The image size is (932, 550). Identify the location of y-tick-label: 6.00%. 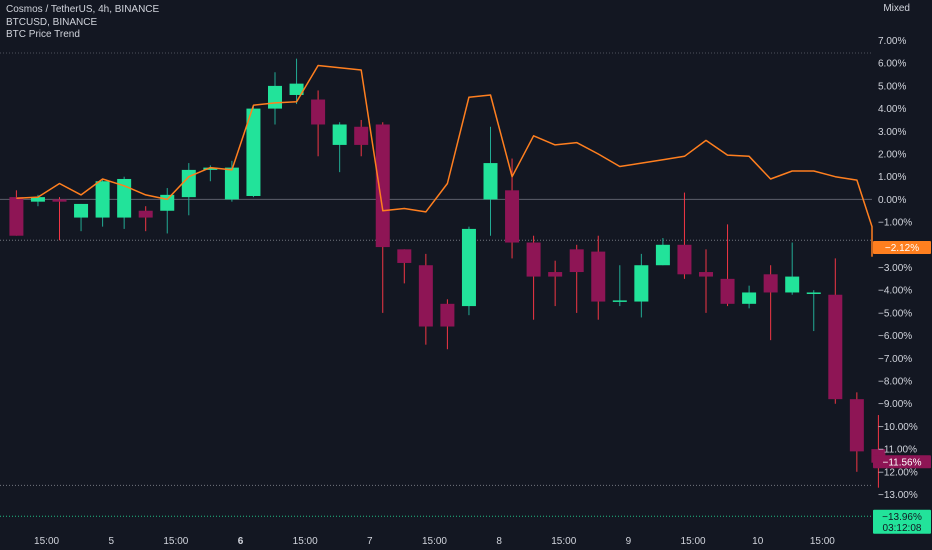
(892, 64).